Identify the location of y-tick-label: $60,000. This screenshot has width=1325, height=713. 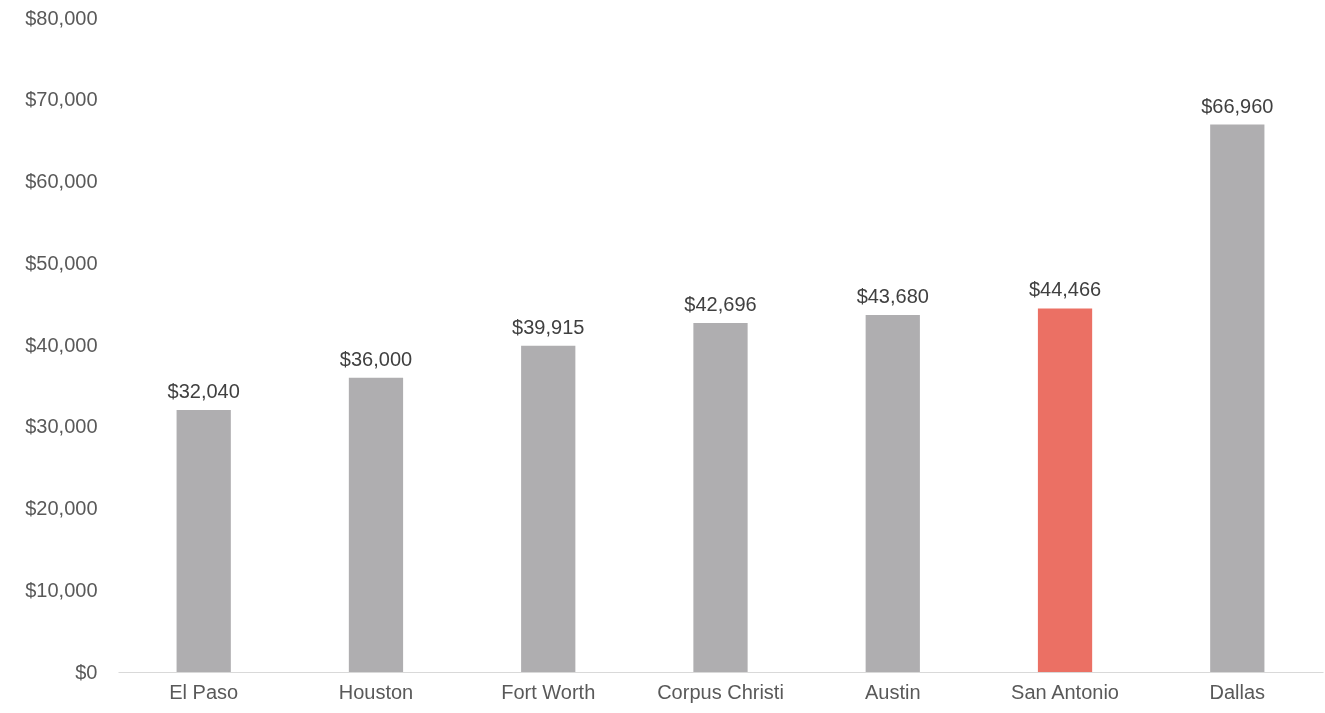
(61, 181).